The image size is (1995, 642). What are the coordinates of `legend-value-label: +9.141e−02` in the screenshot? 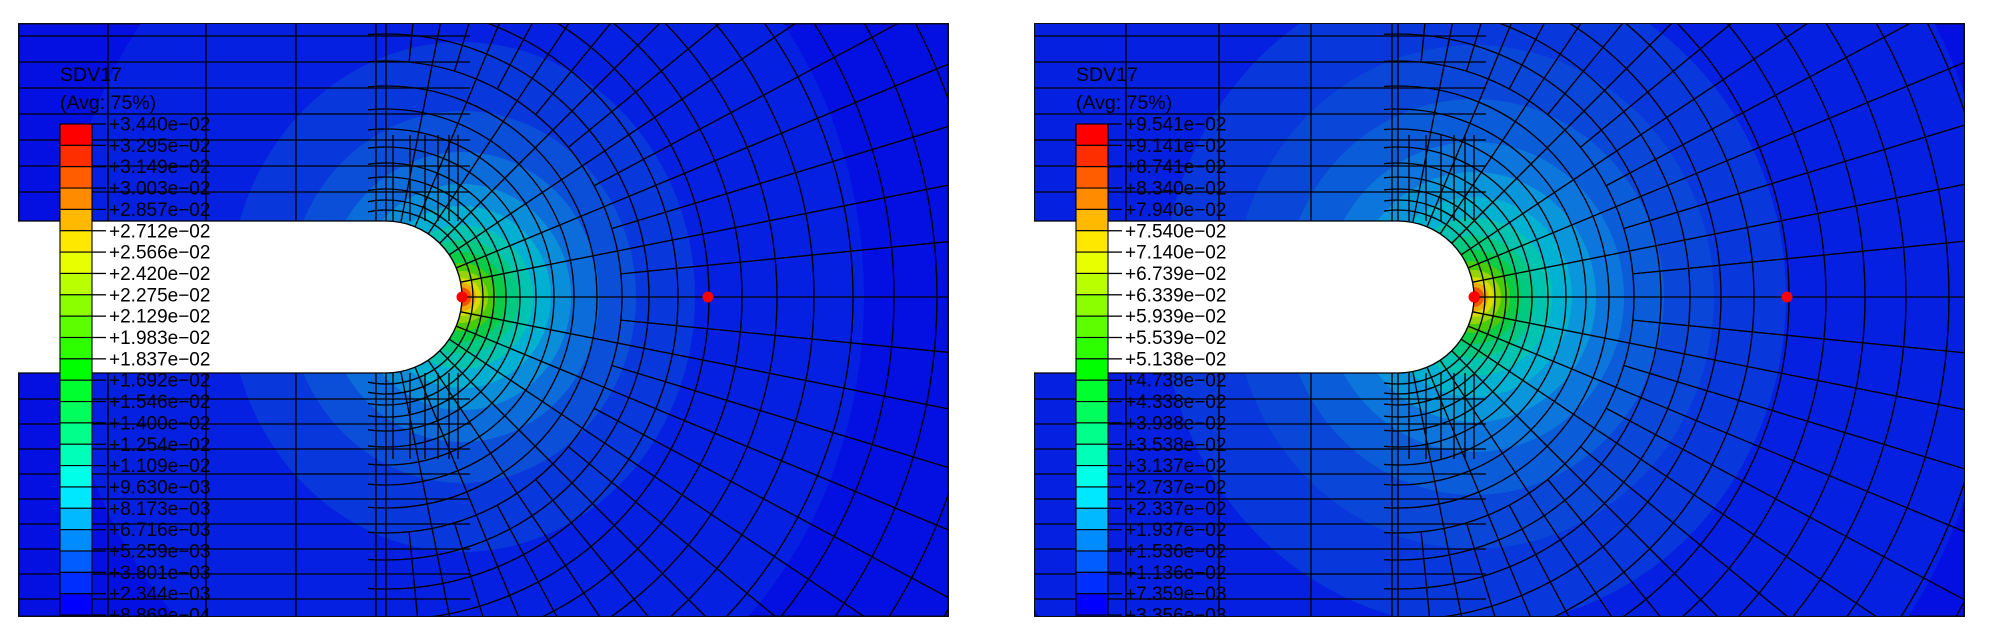 It's located at (1175, 146).